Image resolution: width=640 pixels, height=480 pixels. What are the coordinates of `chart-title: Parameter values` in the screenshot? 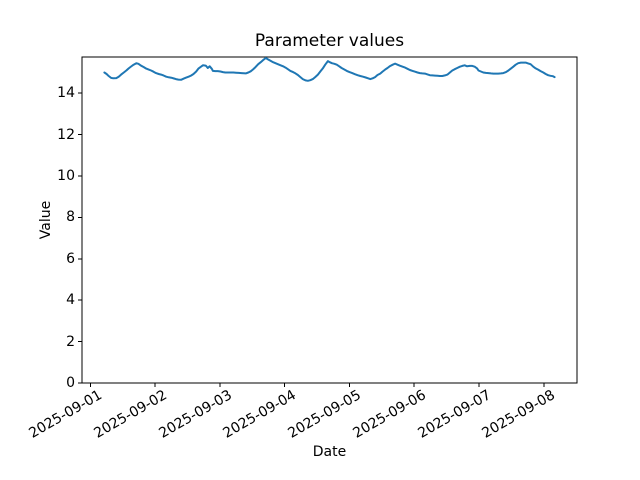 It's located at (329, 41).